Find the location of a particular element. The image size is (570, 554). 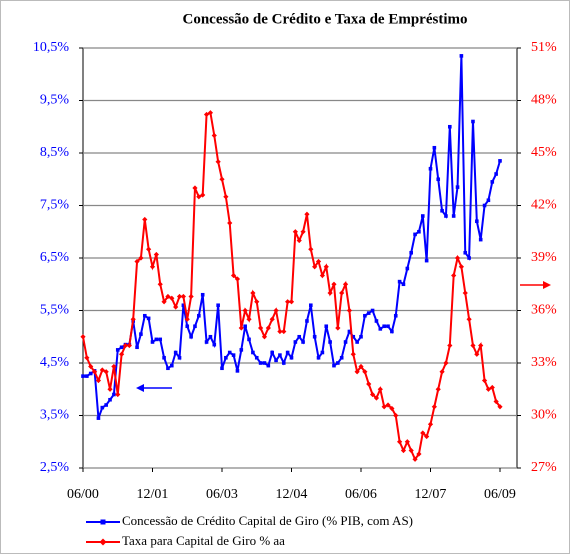

x-tick-label: 12/04 is located at coordinates (292, 494).